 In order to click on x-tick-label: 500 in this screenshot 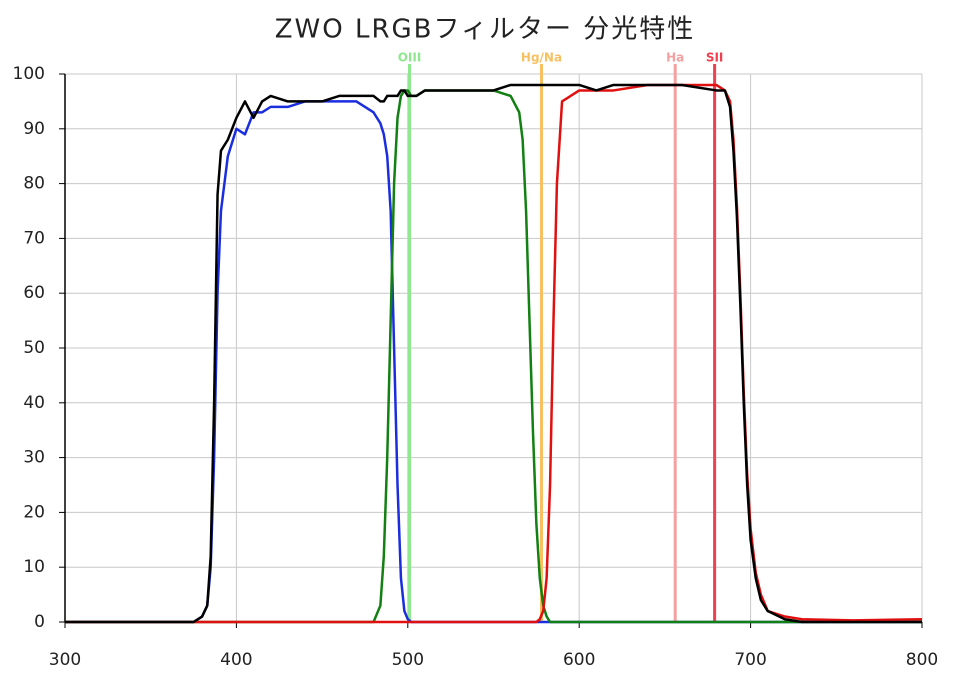, I will do `click(408, 660)`.